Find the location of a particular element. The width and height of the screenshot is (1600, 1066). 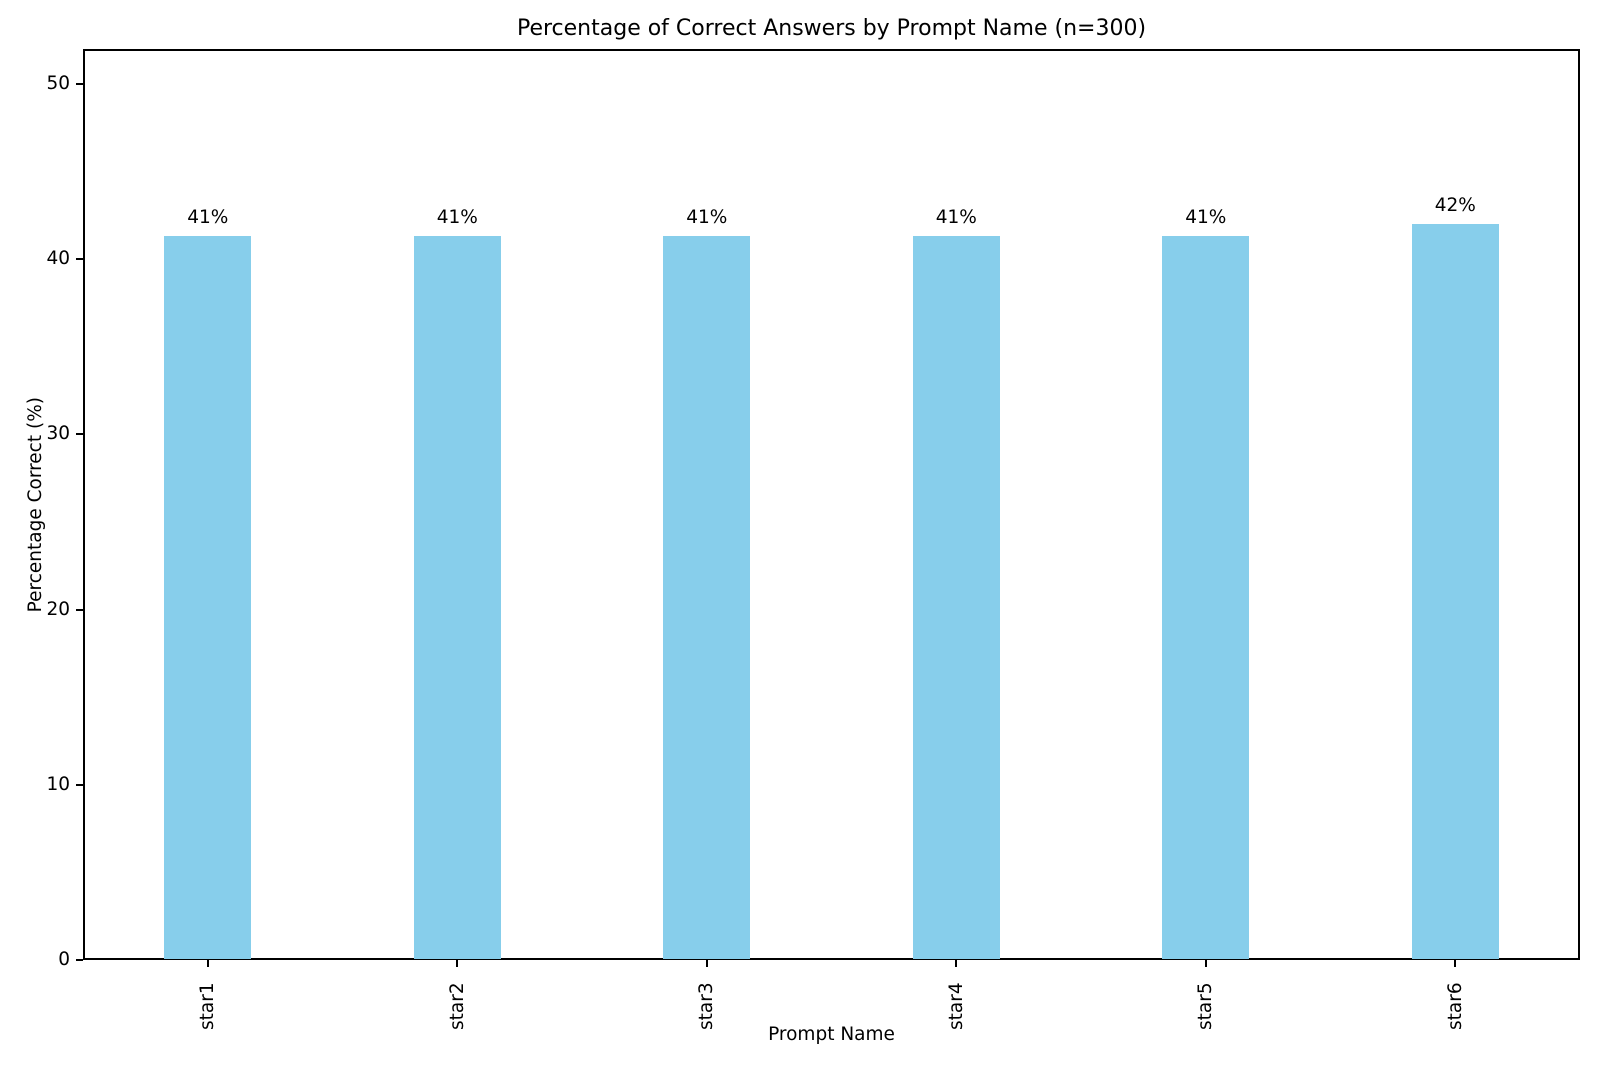

x-tick-label-text: star6 is located at coordinates (1455, 1006).